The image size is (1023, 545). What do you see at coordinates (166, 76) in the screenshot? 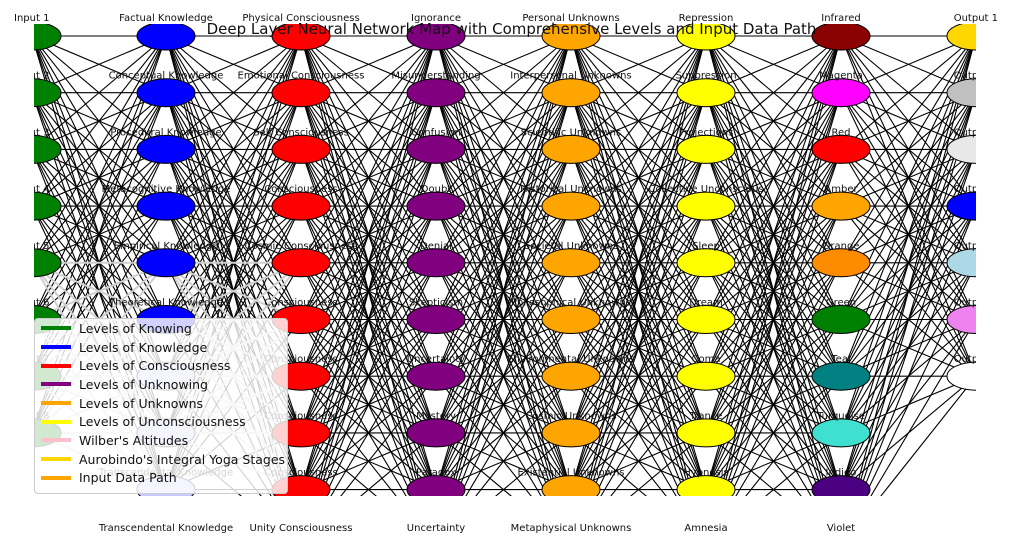
I see `node-label: Conceptual Knowledge` at bounding box center [166, 76].